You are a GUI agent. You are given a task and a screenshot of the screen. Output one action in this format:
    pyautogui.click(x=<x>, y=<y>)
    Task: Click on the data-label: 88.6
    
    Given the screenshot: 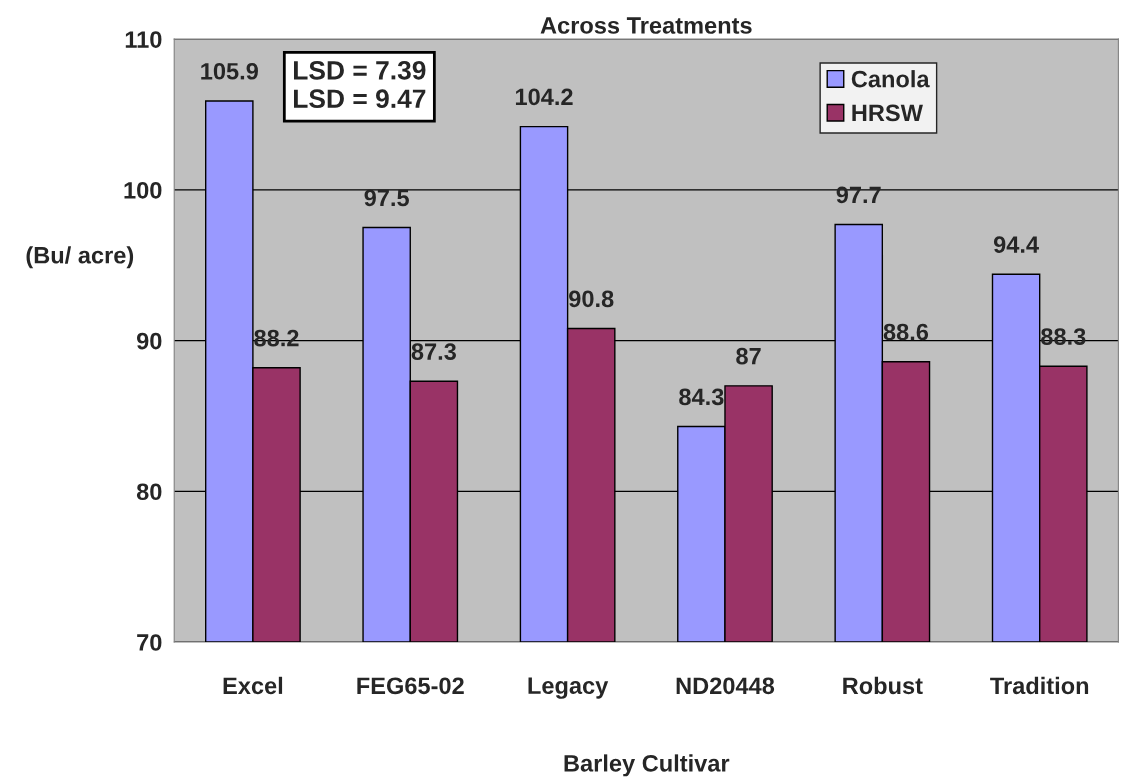 What is the action you would take?
    pyautogui.click(x=906, y=332)
    